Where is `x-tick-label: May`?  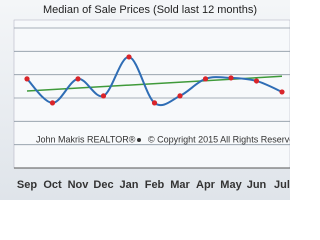
x-tick-label: May is located at coordinates (231, 185).